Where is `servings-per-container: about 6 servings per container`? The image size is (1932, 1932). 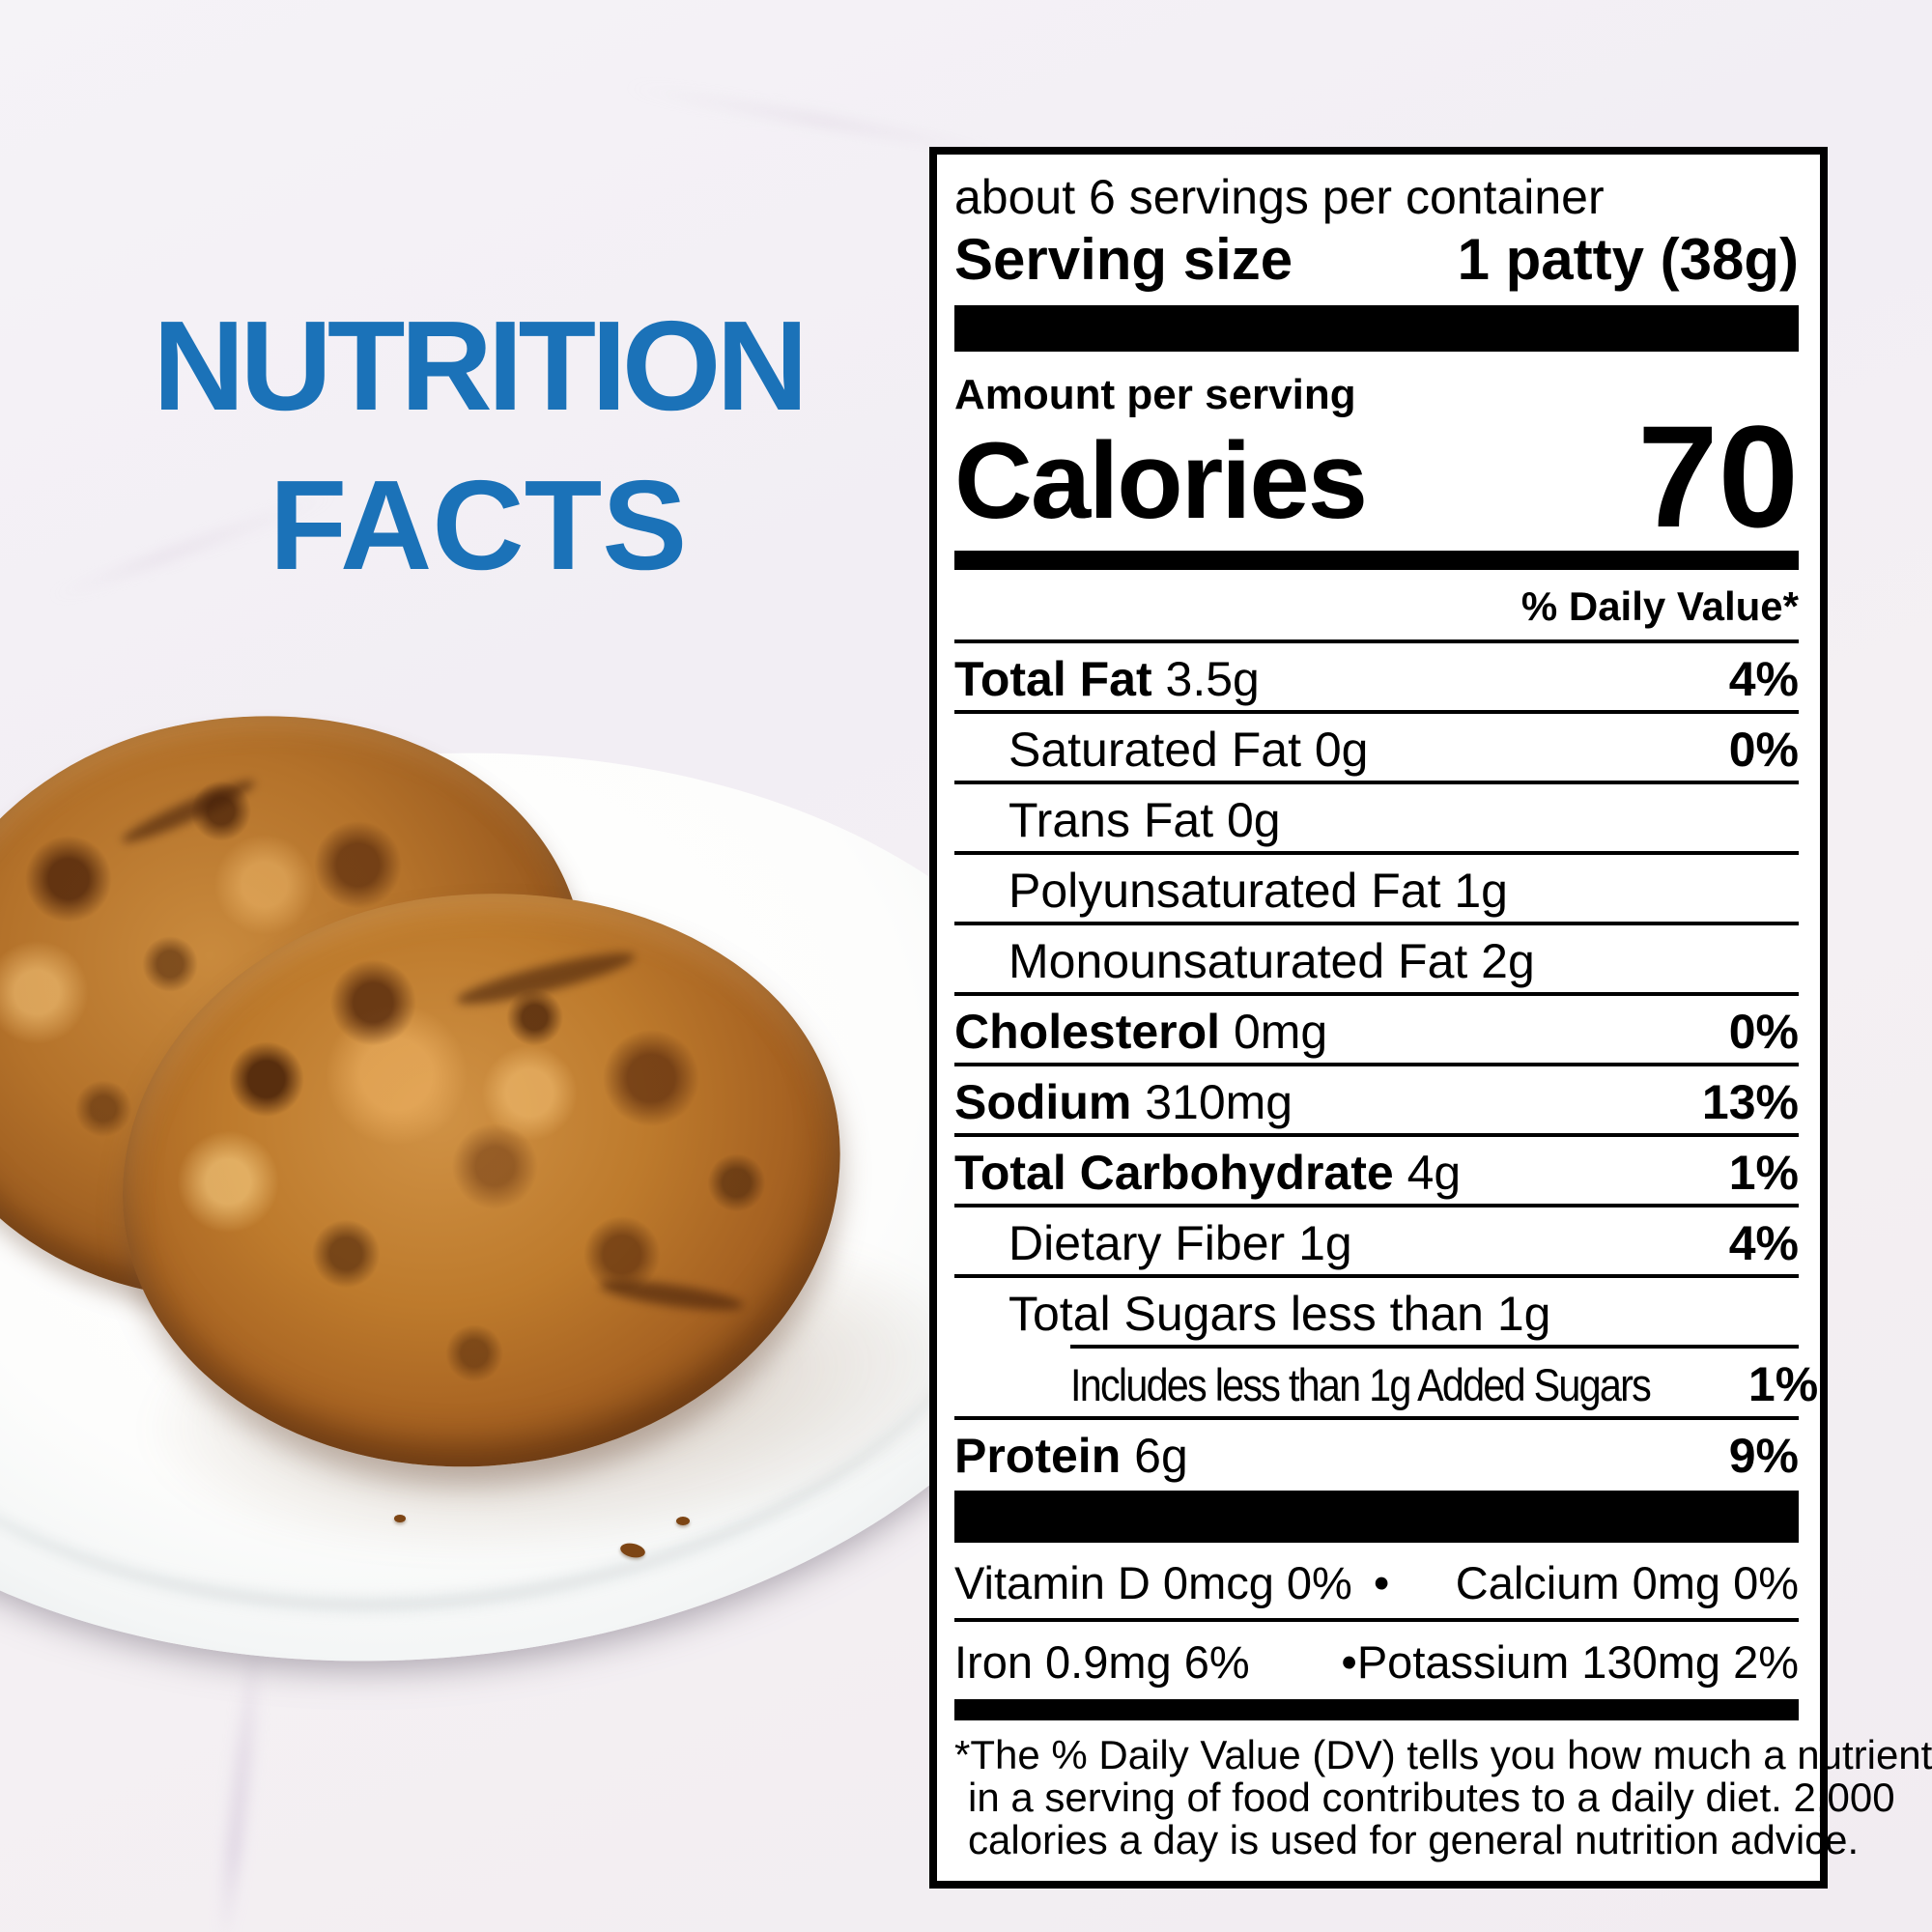 servings-per-container: about 6 servings per container is located at coordinates (1279, 197).